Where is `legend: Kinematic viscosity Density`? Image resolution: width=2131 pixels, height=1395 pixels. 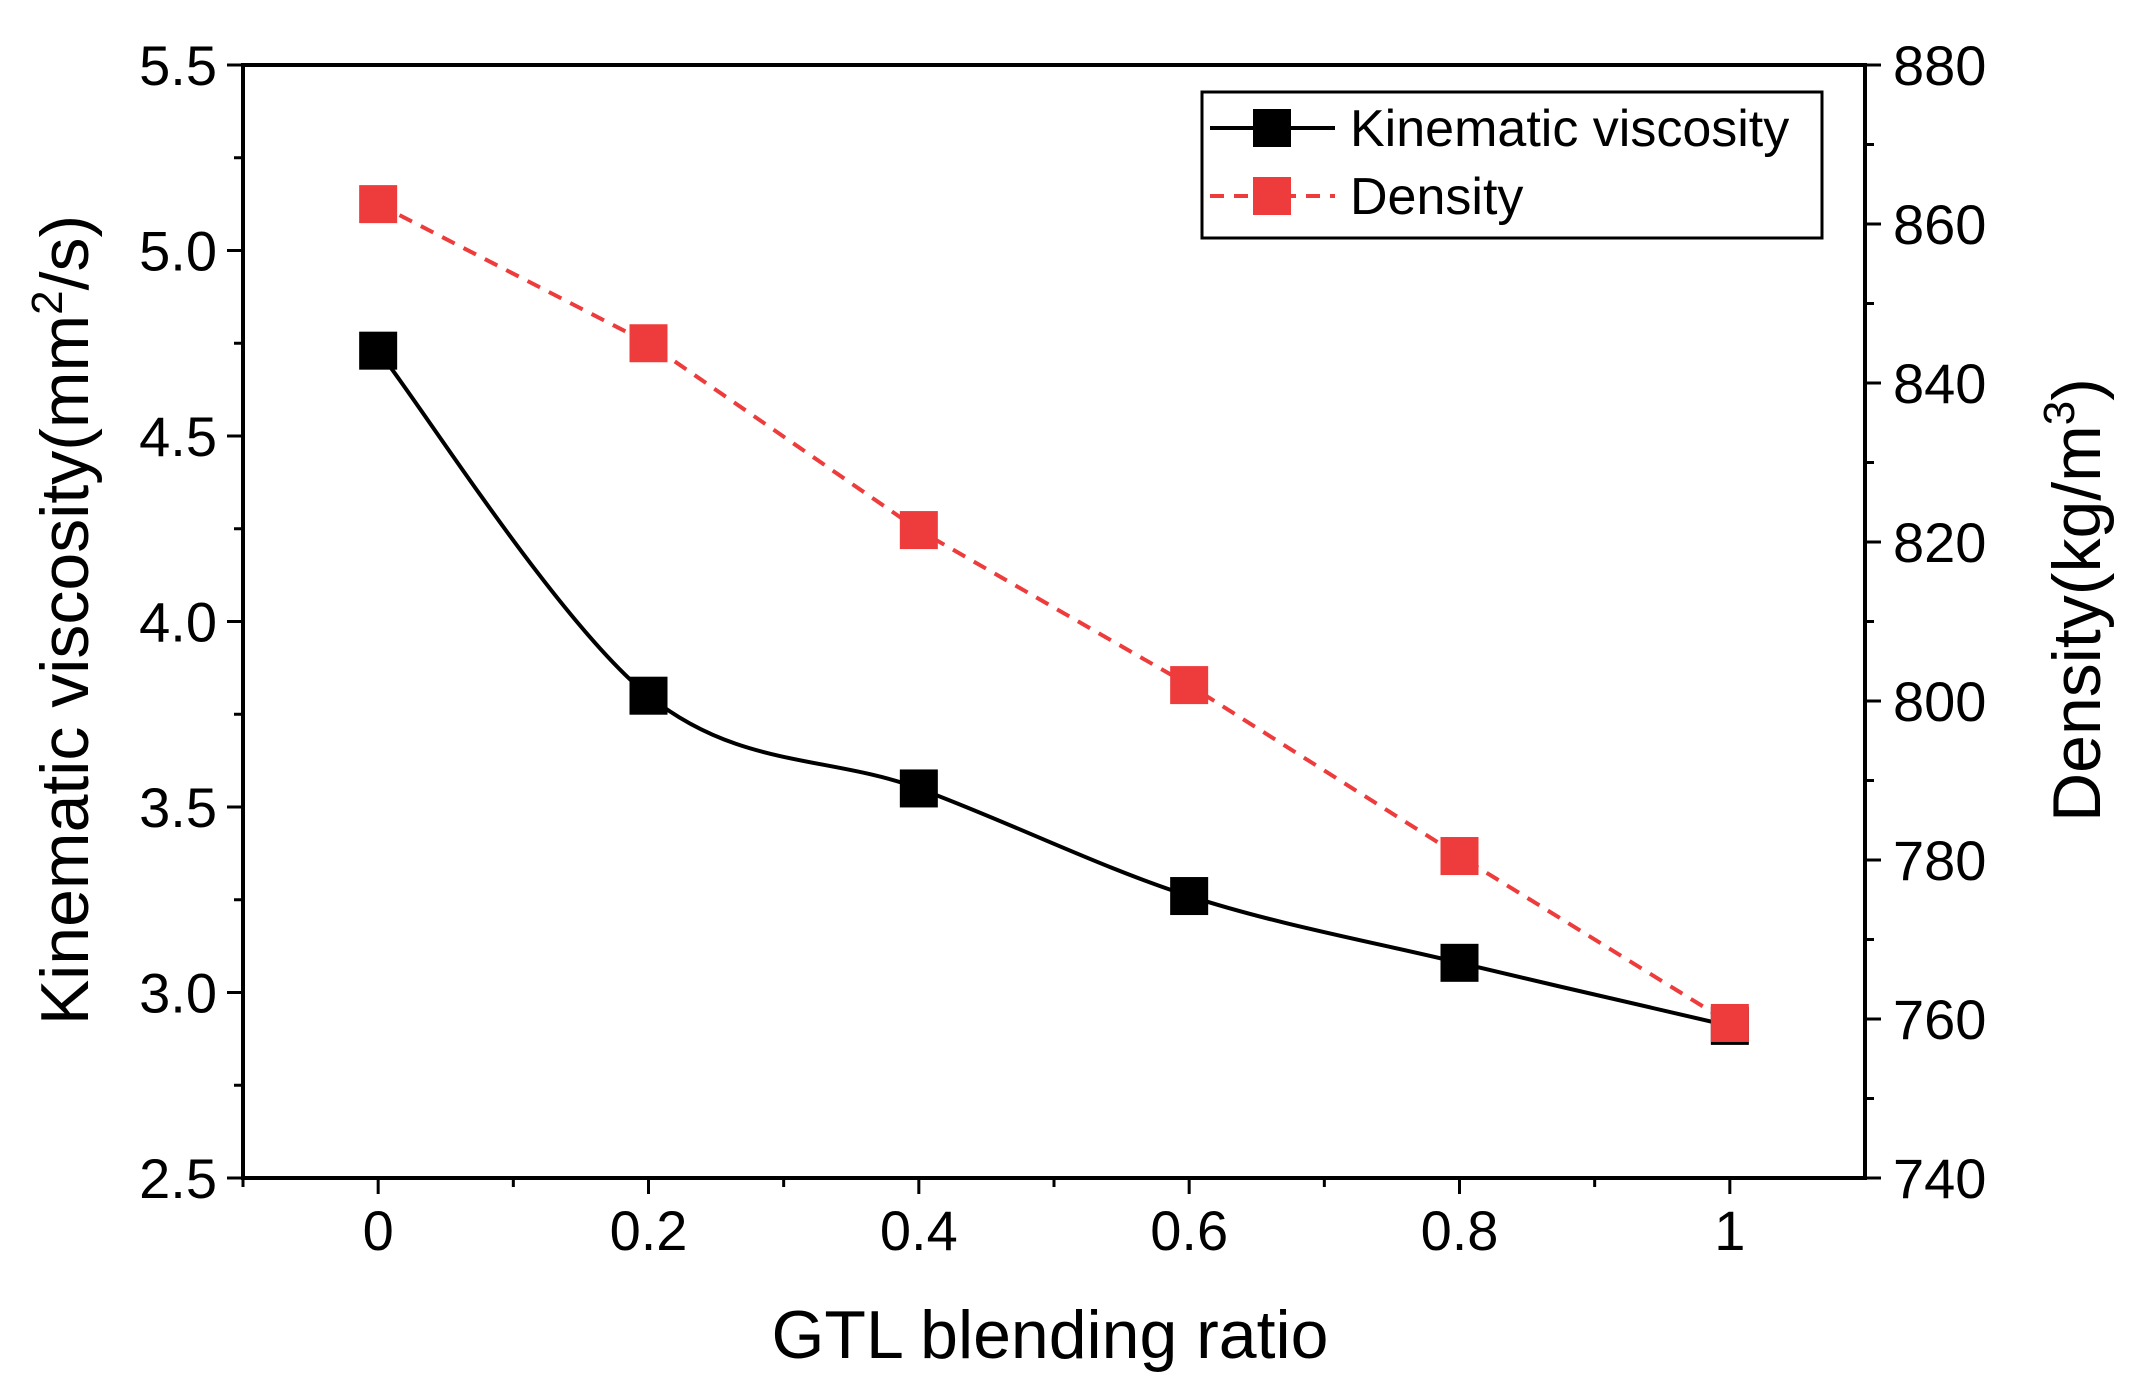 legend: Kinematic viscosity Density is located at coordinates (1512, 165).